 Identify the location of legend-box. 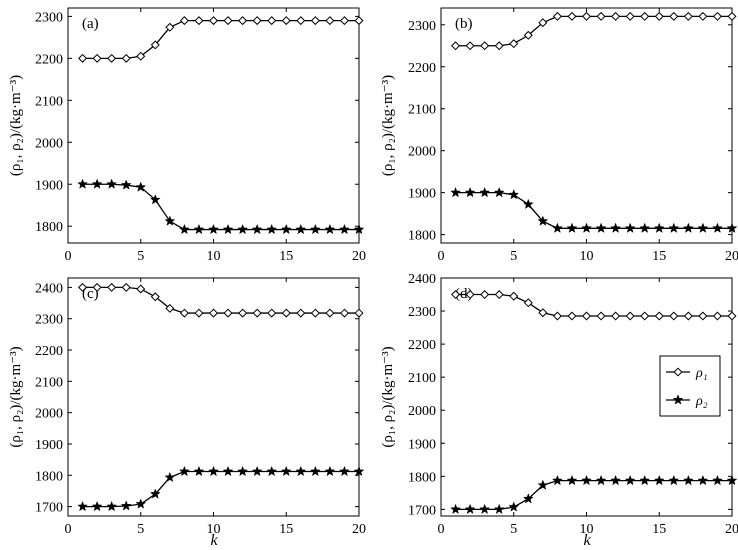
(690, 386).